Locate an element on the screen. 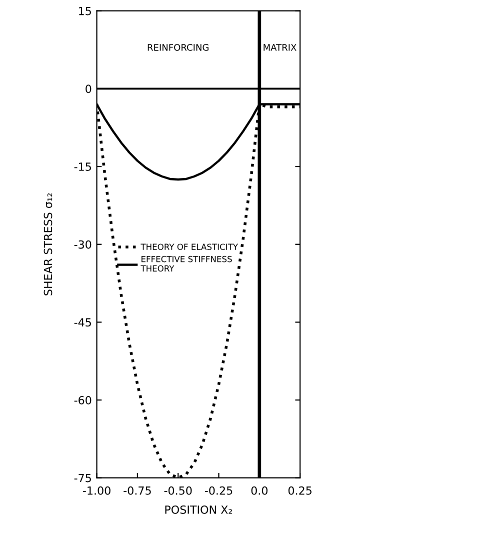 This screenshot has height=543, width=484. x-axis-title: POSITION X₂ is located at coordinates (198, 509).